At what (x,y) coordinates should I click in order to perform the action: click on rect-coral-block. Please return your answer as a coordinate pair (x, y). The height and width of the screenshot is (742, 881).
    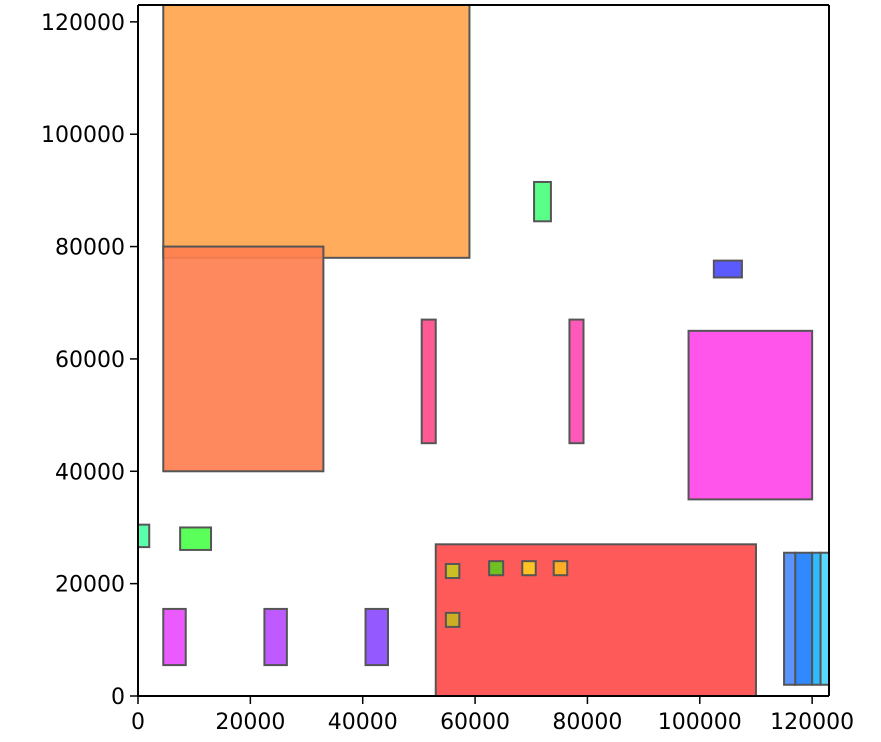
    Looking at the image, I should click on (243, 359).